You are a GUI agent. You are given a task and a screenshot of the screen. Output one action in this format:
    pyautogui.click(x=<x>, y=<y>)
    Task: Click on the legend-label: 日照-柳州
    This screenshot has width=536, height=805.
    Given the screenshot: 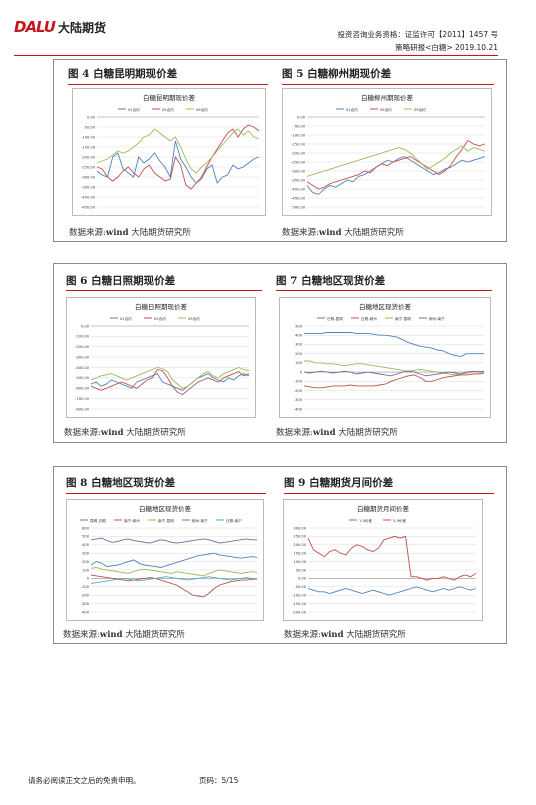 What is the action you would take?
    pyautogui.click(x=369, y=318)
    